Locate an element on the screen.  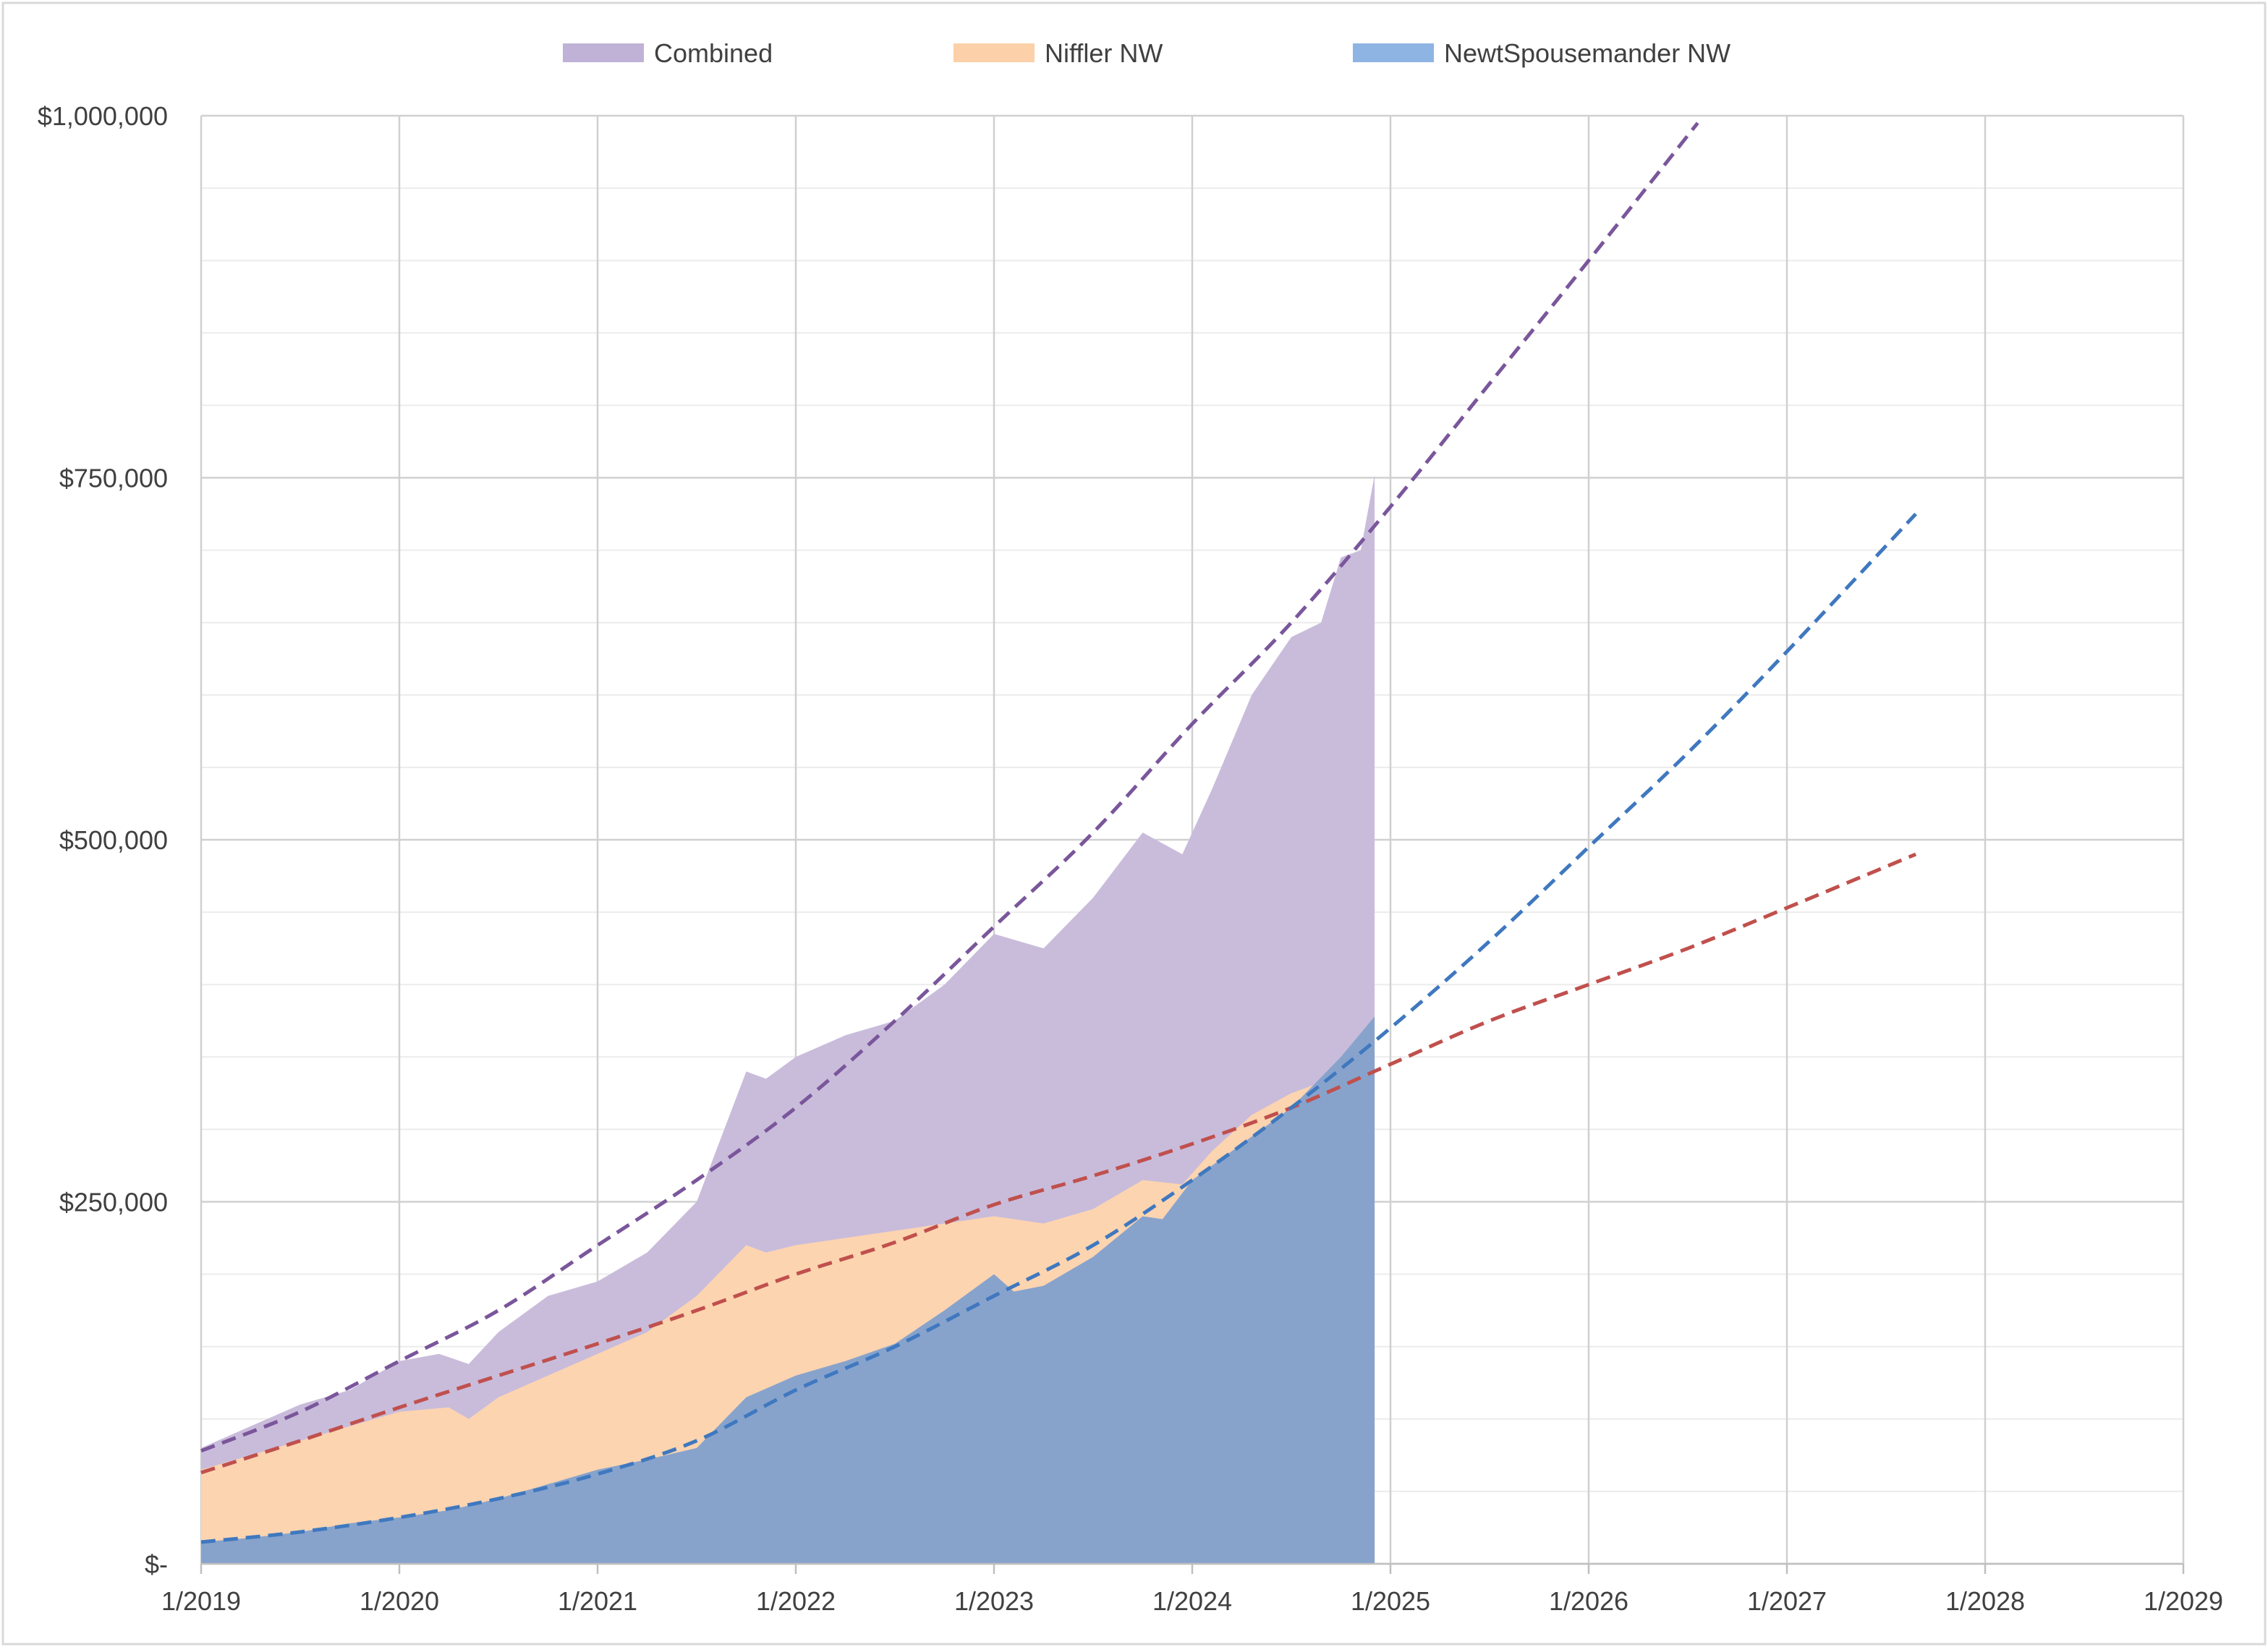
legend-label-newtspousemander-nw: NewtSpousemander NW is located at coordinates (1587, 53).